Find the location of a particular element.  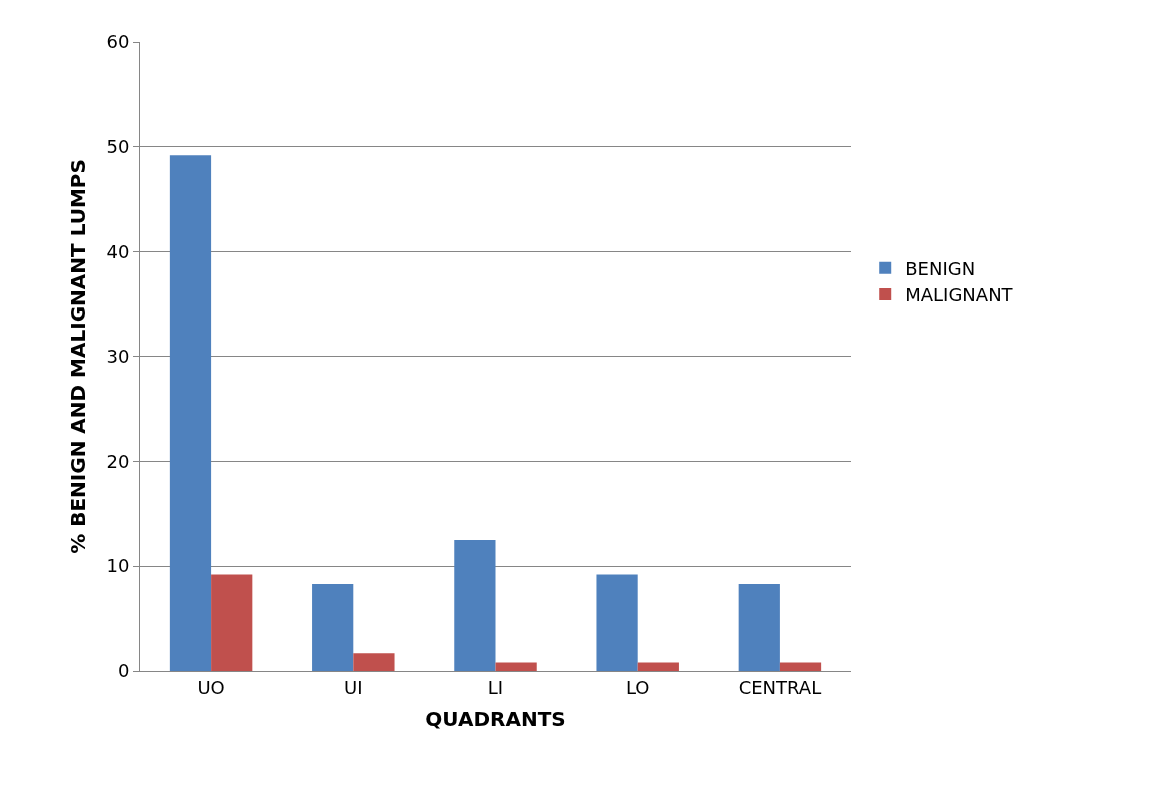

legend-label: BENIGN is located at coordinates (940, 268).